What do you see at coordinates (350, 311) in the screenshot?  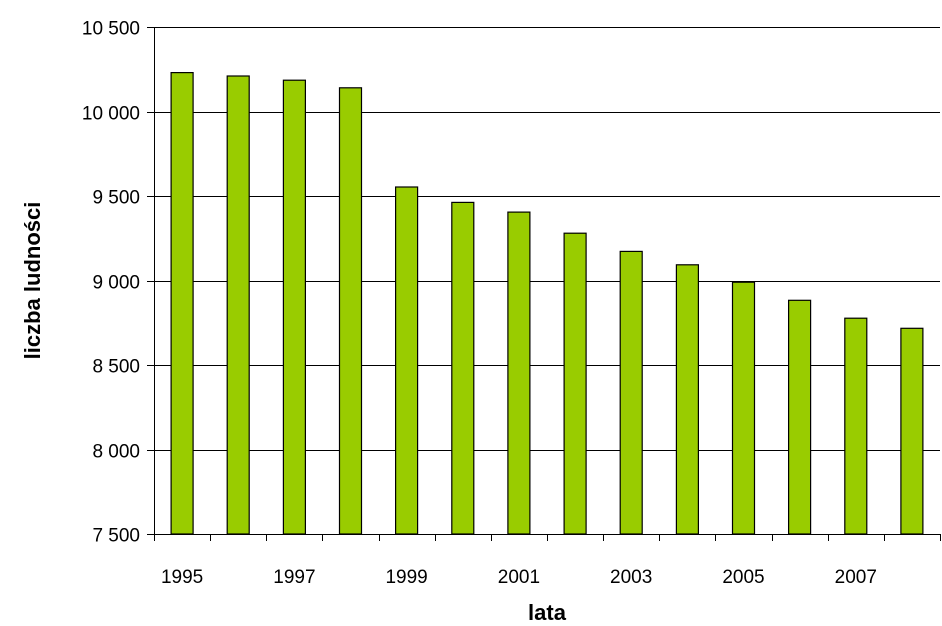 I see `bar-1998` at bounding box center [350, 311].